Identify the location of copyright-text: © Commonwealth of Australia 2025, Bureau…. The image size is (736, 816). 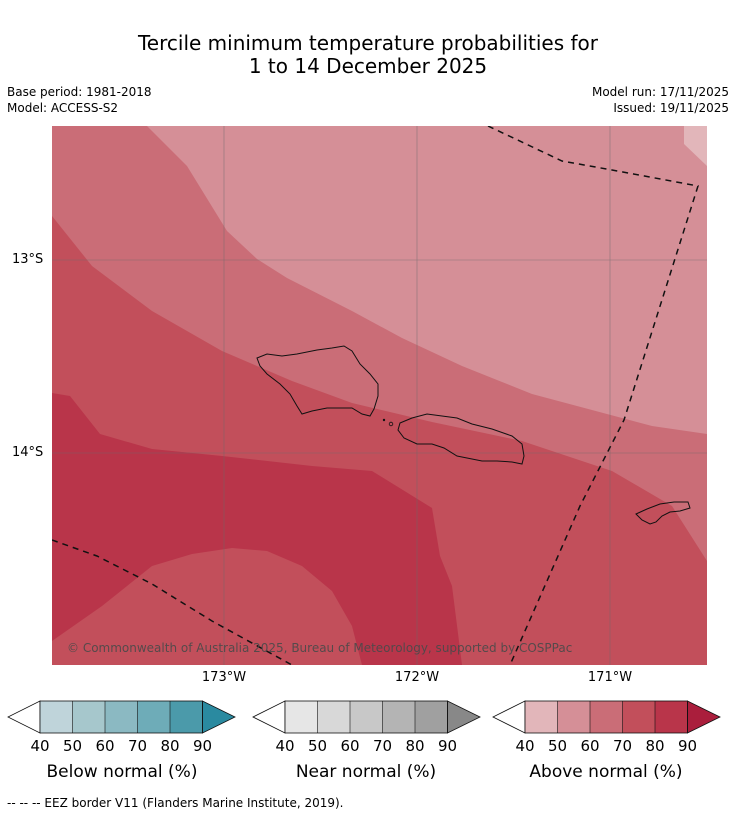
(320, 648).